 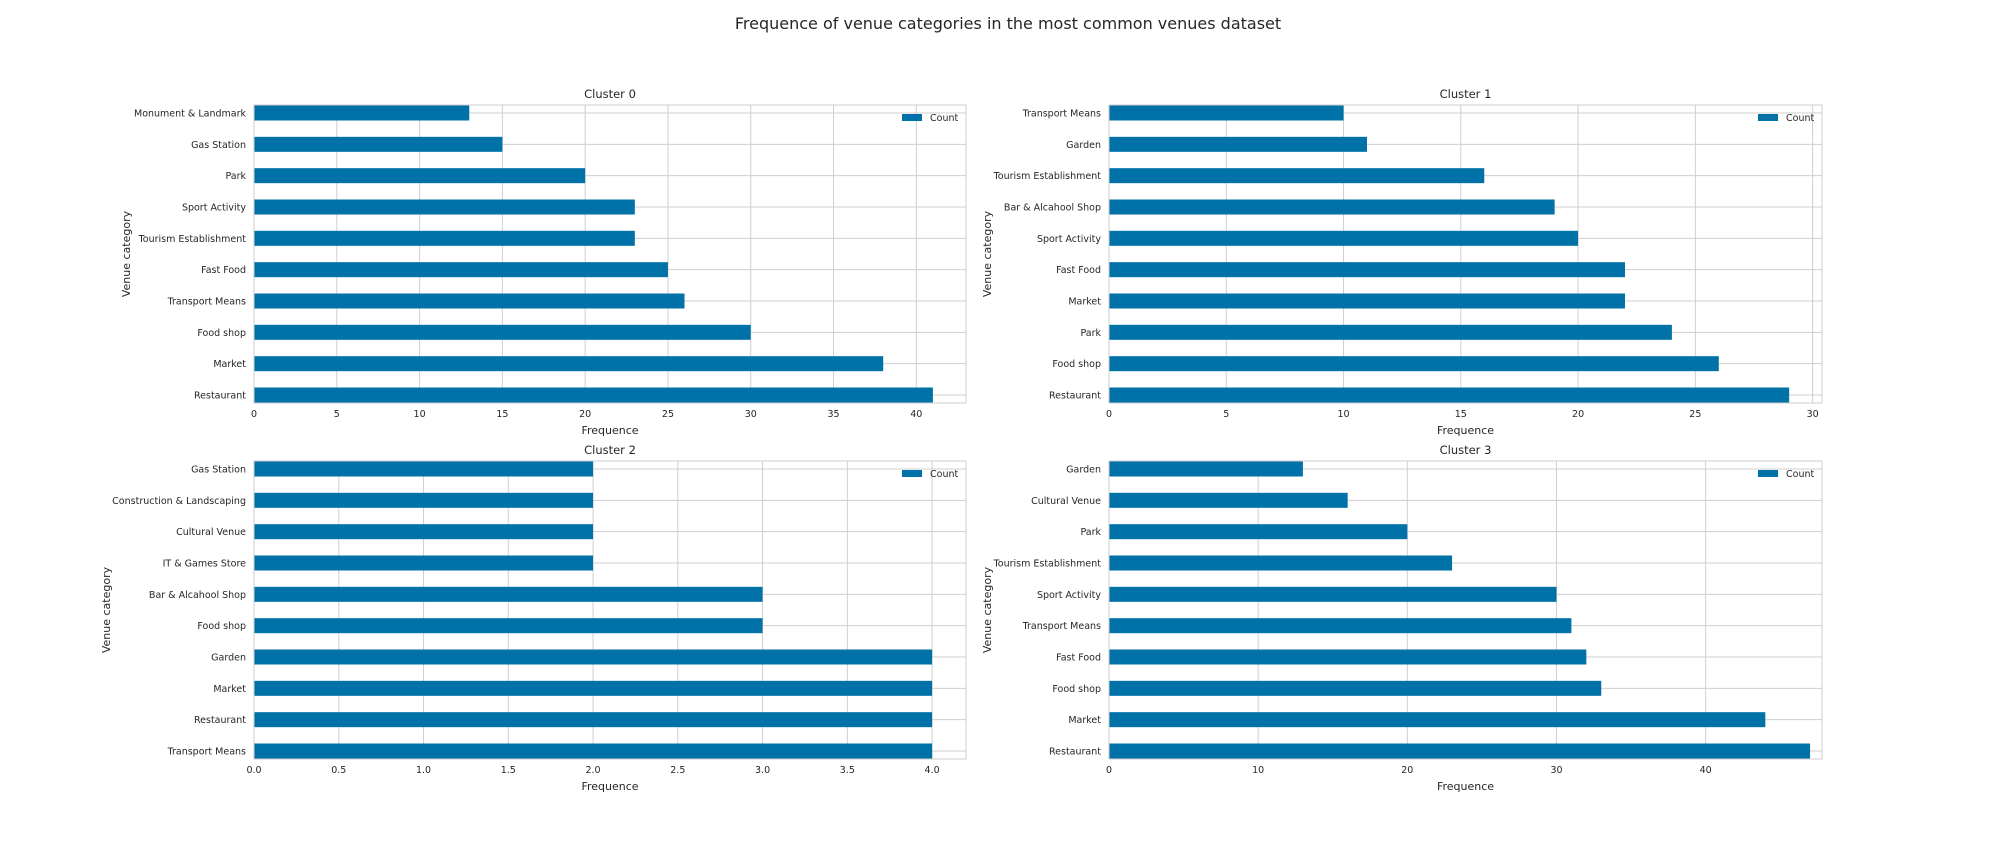 What do you see at coordinates (833, 414) in the screenshot?
I see `x-tick-label: 35` at bounding box center [833, 414].